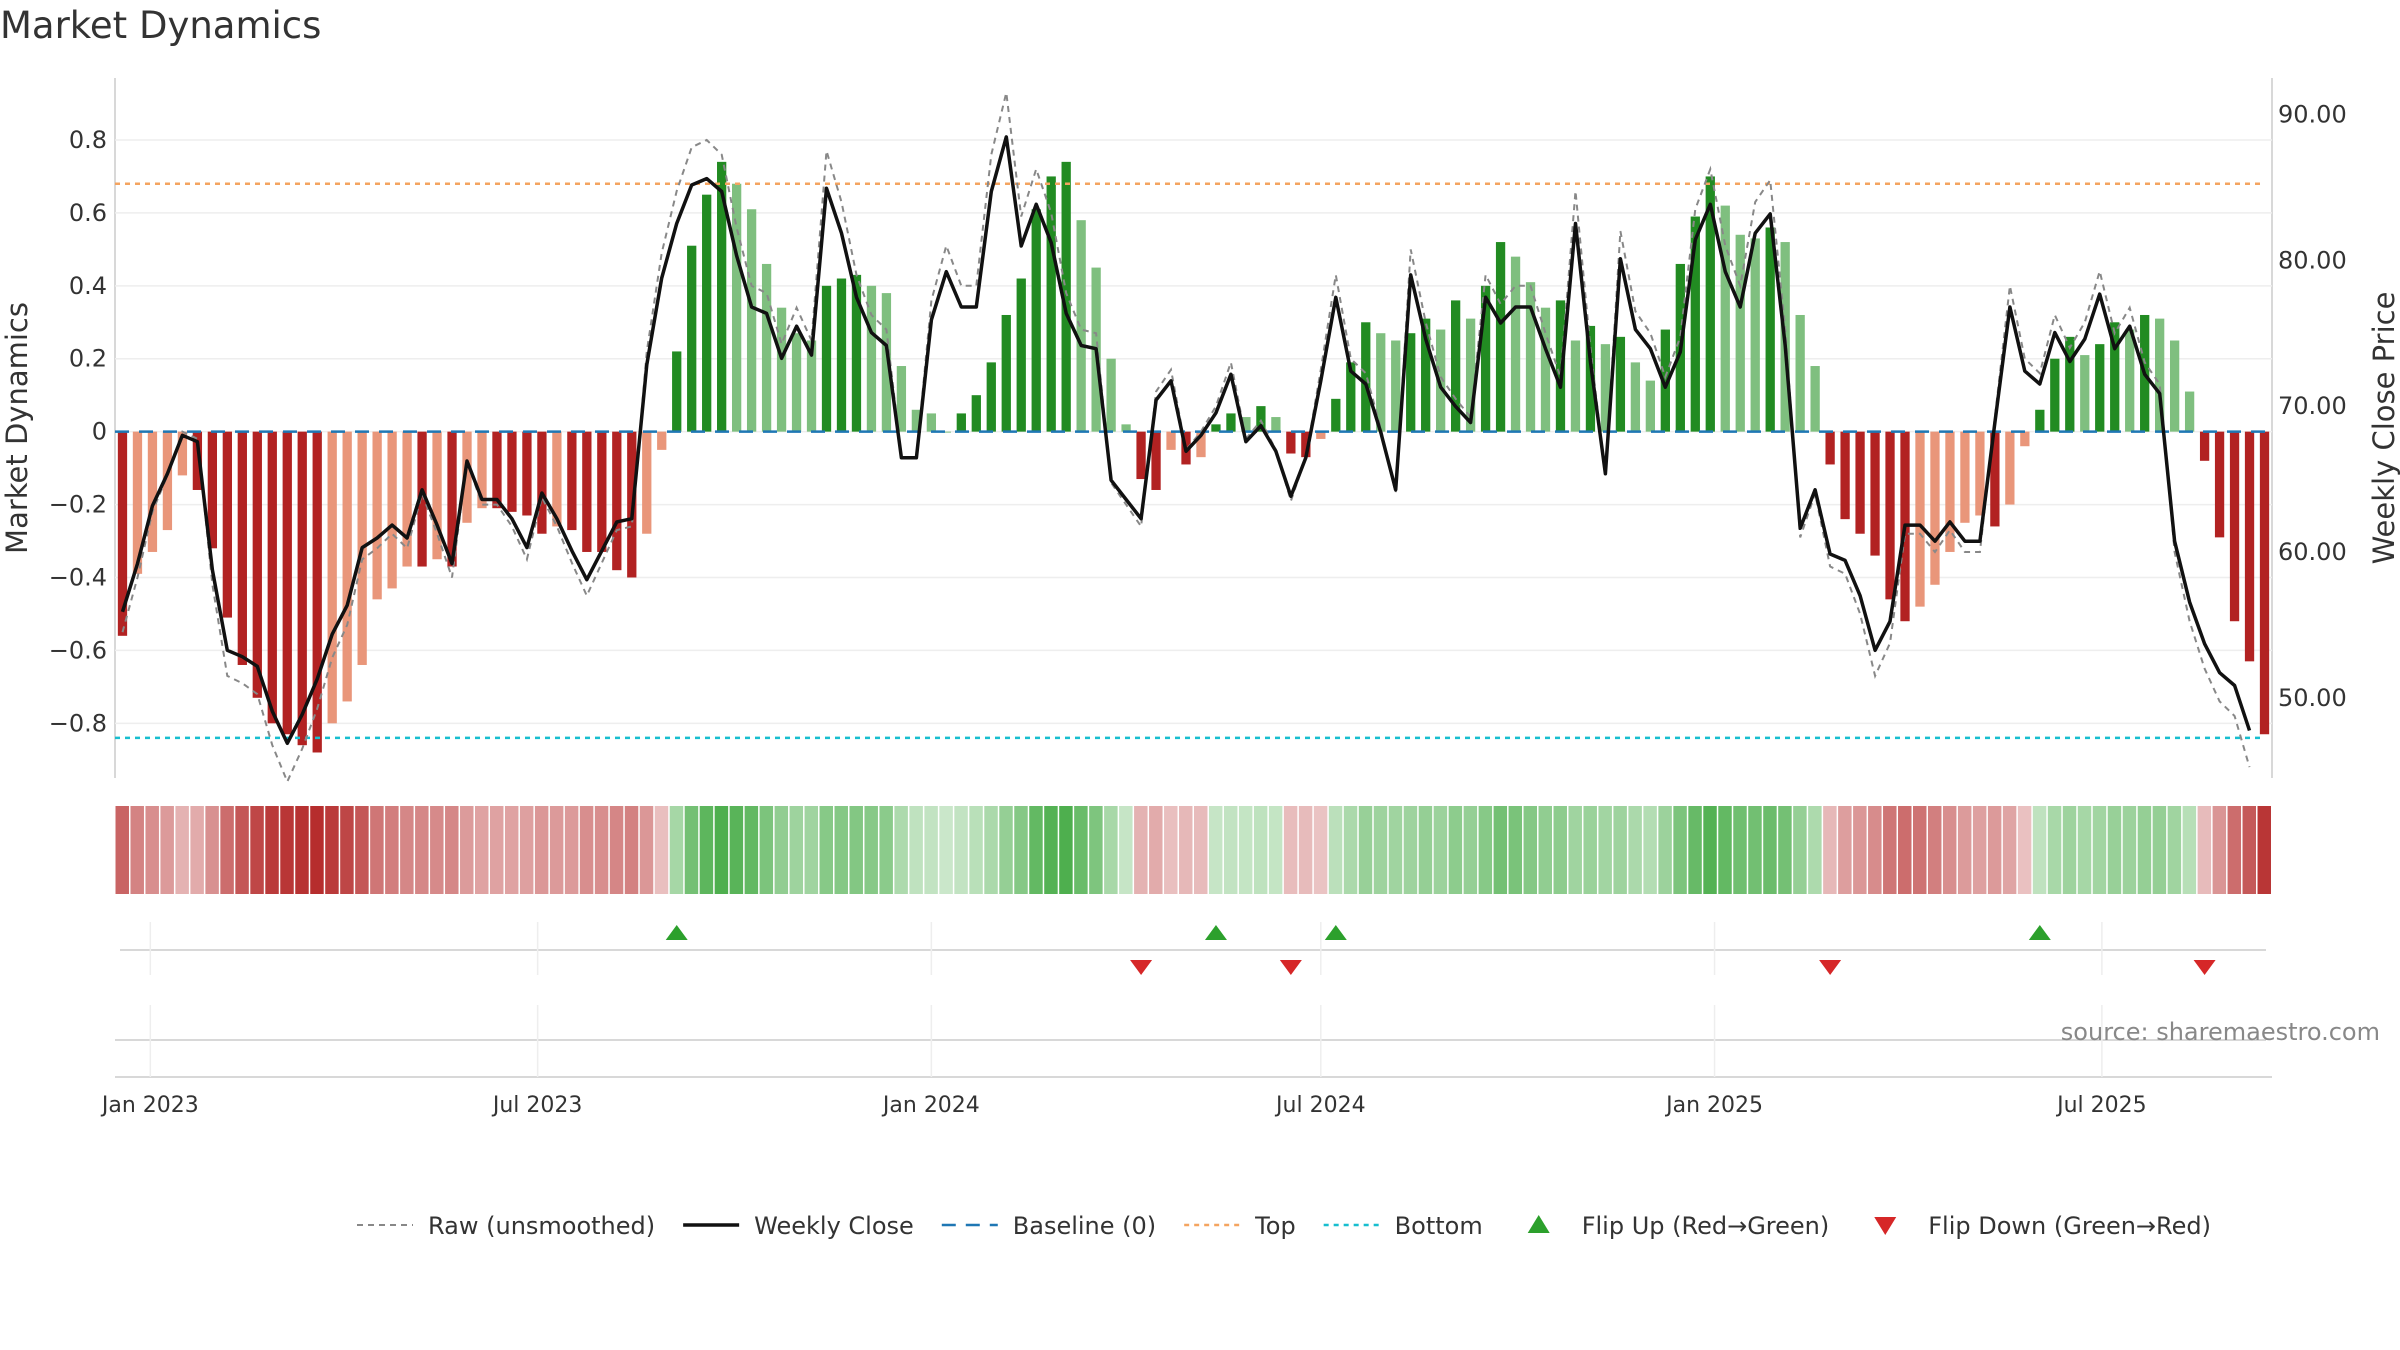 Image resolution: width=2400 pixels, height=1350 pixels. What do you see at coordinates (2312, 260) in the screenshot?
I see `y2-tick-label: 80.00` at bounding box center [2312, 260].